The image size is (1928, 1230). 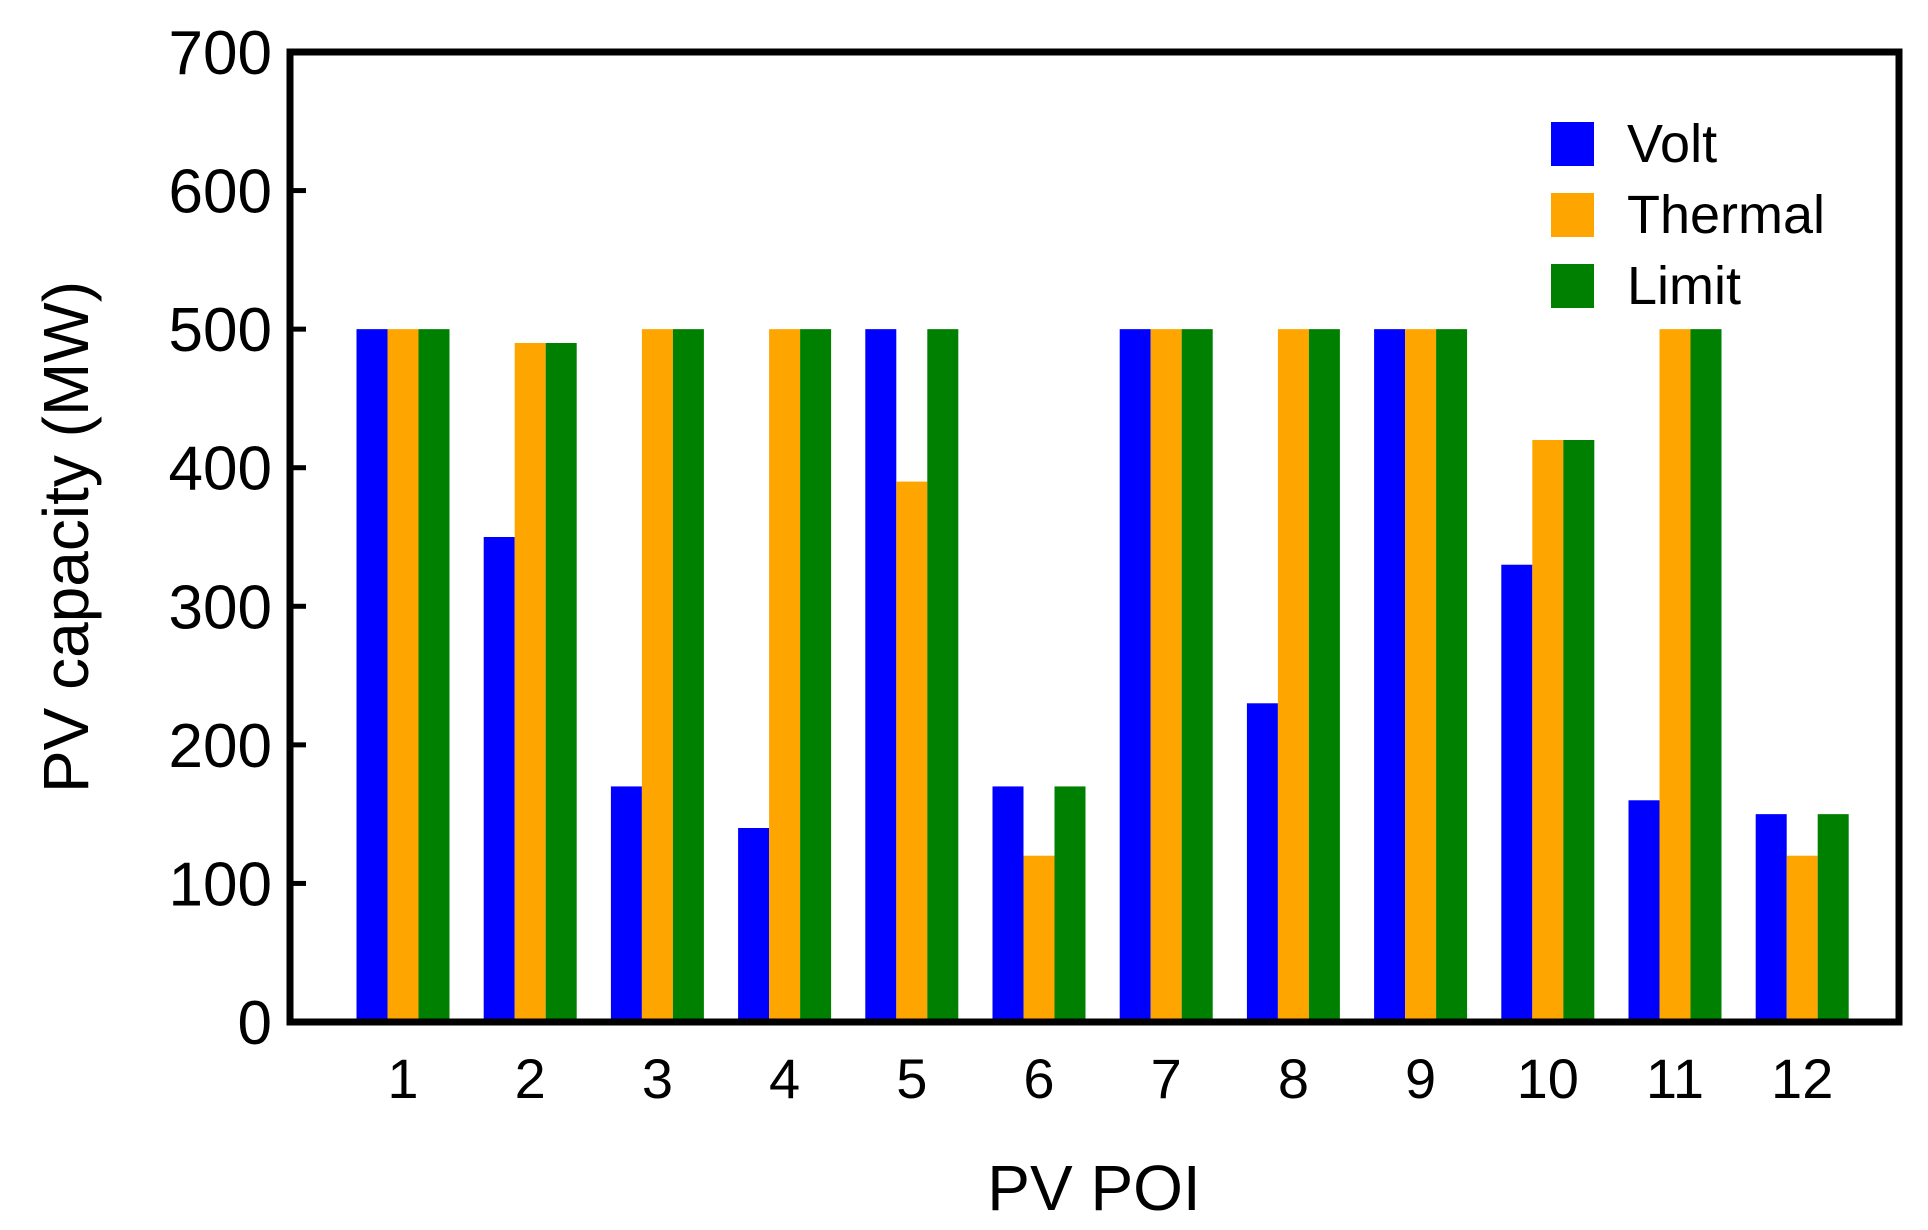 I want to click on legend-swatch-thermal, so click(x=1572, y=215).